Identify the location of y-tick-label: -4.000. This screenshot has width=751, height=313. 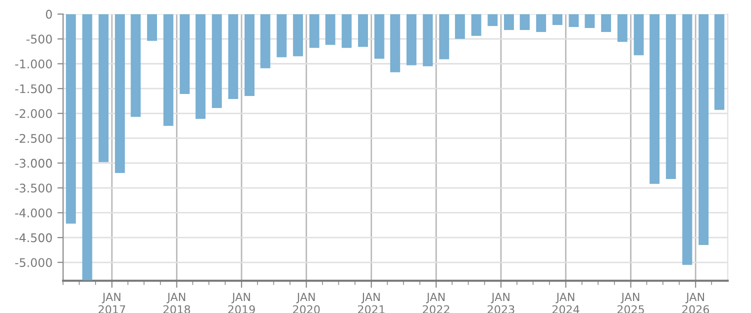
(33, 213).